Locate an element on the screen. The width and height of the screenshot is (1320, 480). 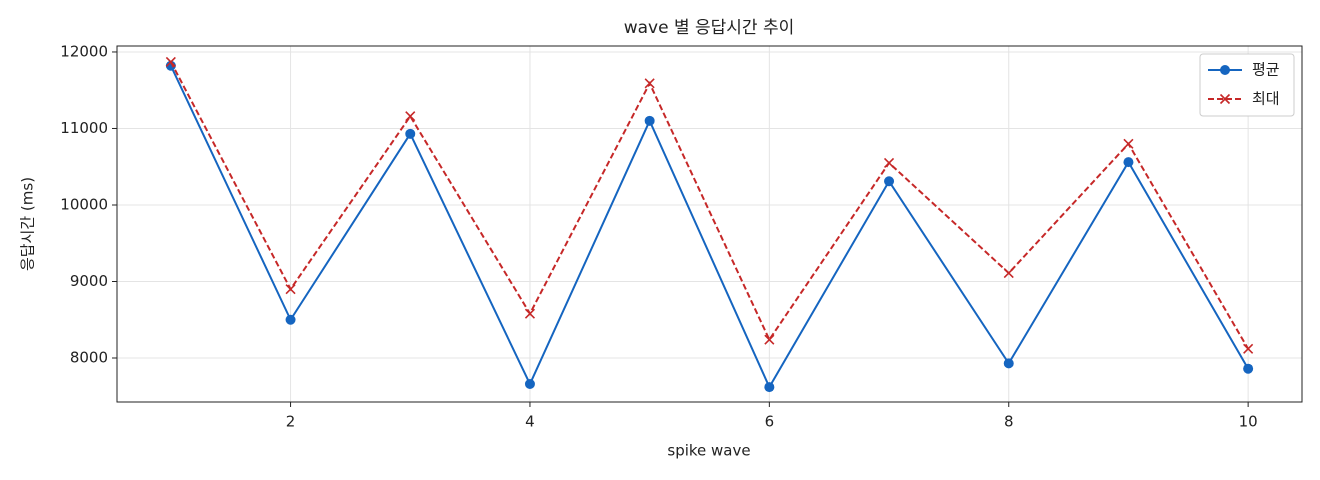
y-tick-label: 10000 is located at coordinates (84, 204).